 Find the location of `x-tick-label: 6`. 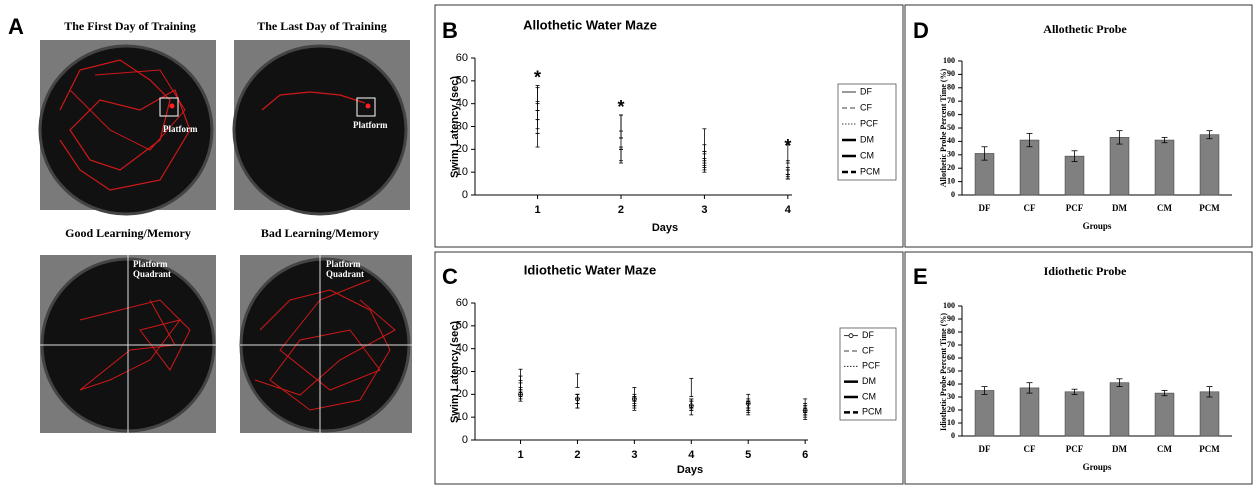

x-tick-label: 6 is located at coordinates (805, 455).